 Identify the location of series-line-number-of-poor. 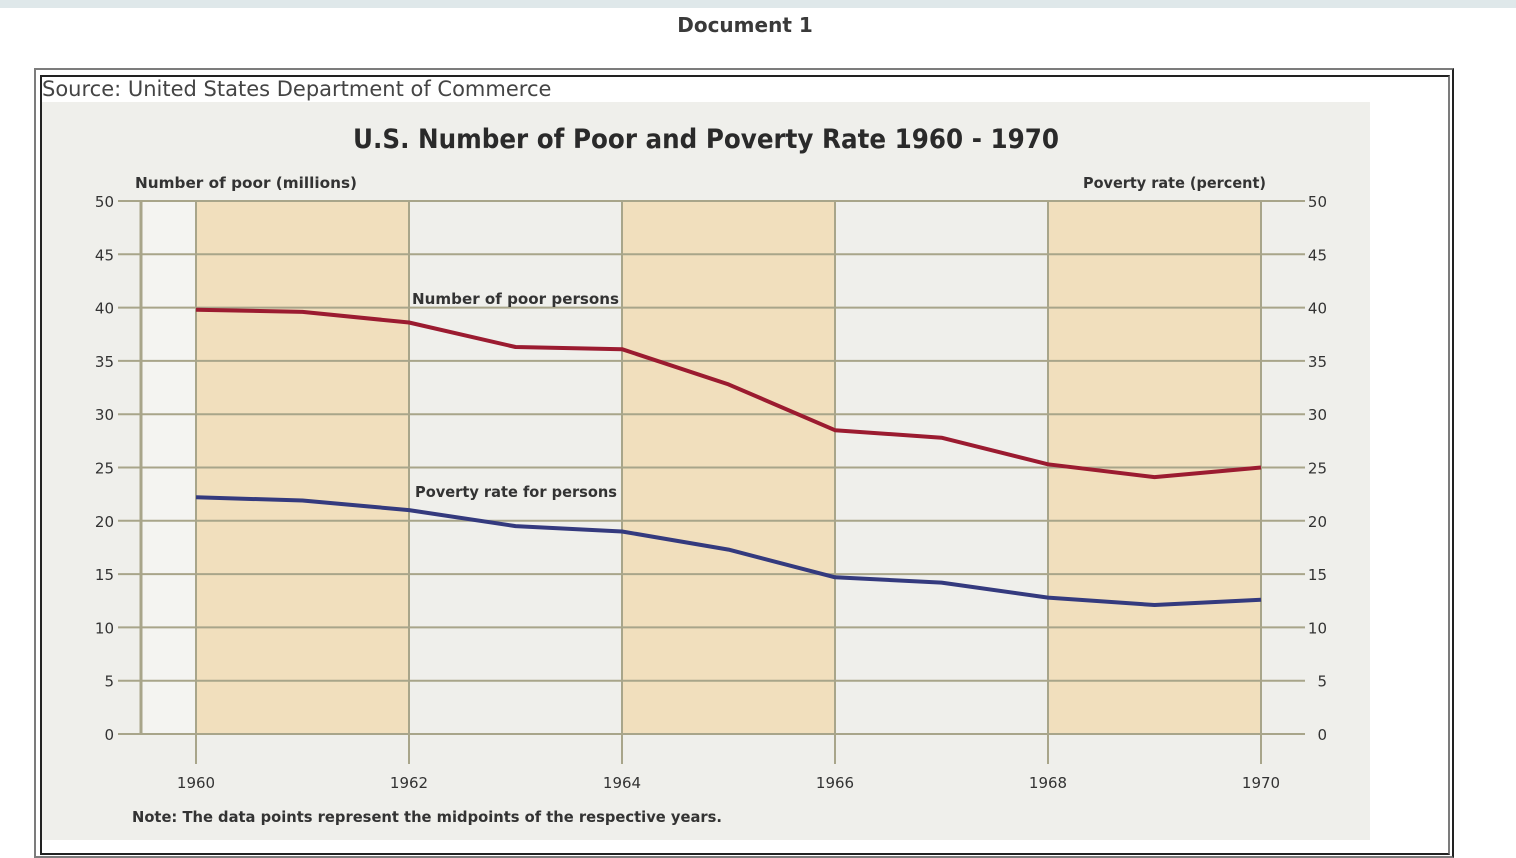
(728, 393).